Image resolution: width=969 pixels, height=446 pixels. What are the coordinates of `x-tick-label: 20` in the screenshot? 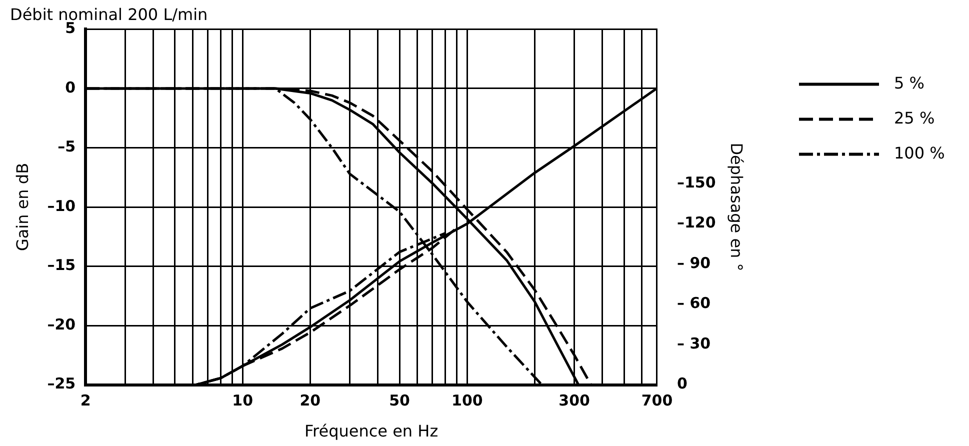 It's located at (310, 401).